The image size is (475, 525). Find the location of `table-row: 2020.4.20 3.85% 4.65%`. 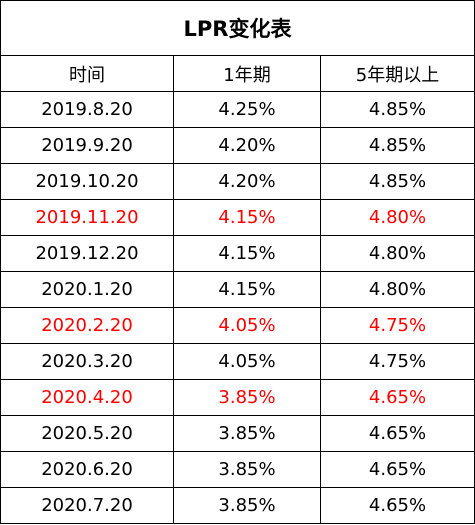

table-row: 2020.4.20 3.85% 4.65% is located at coordinates (237, 397).